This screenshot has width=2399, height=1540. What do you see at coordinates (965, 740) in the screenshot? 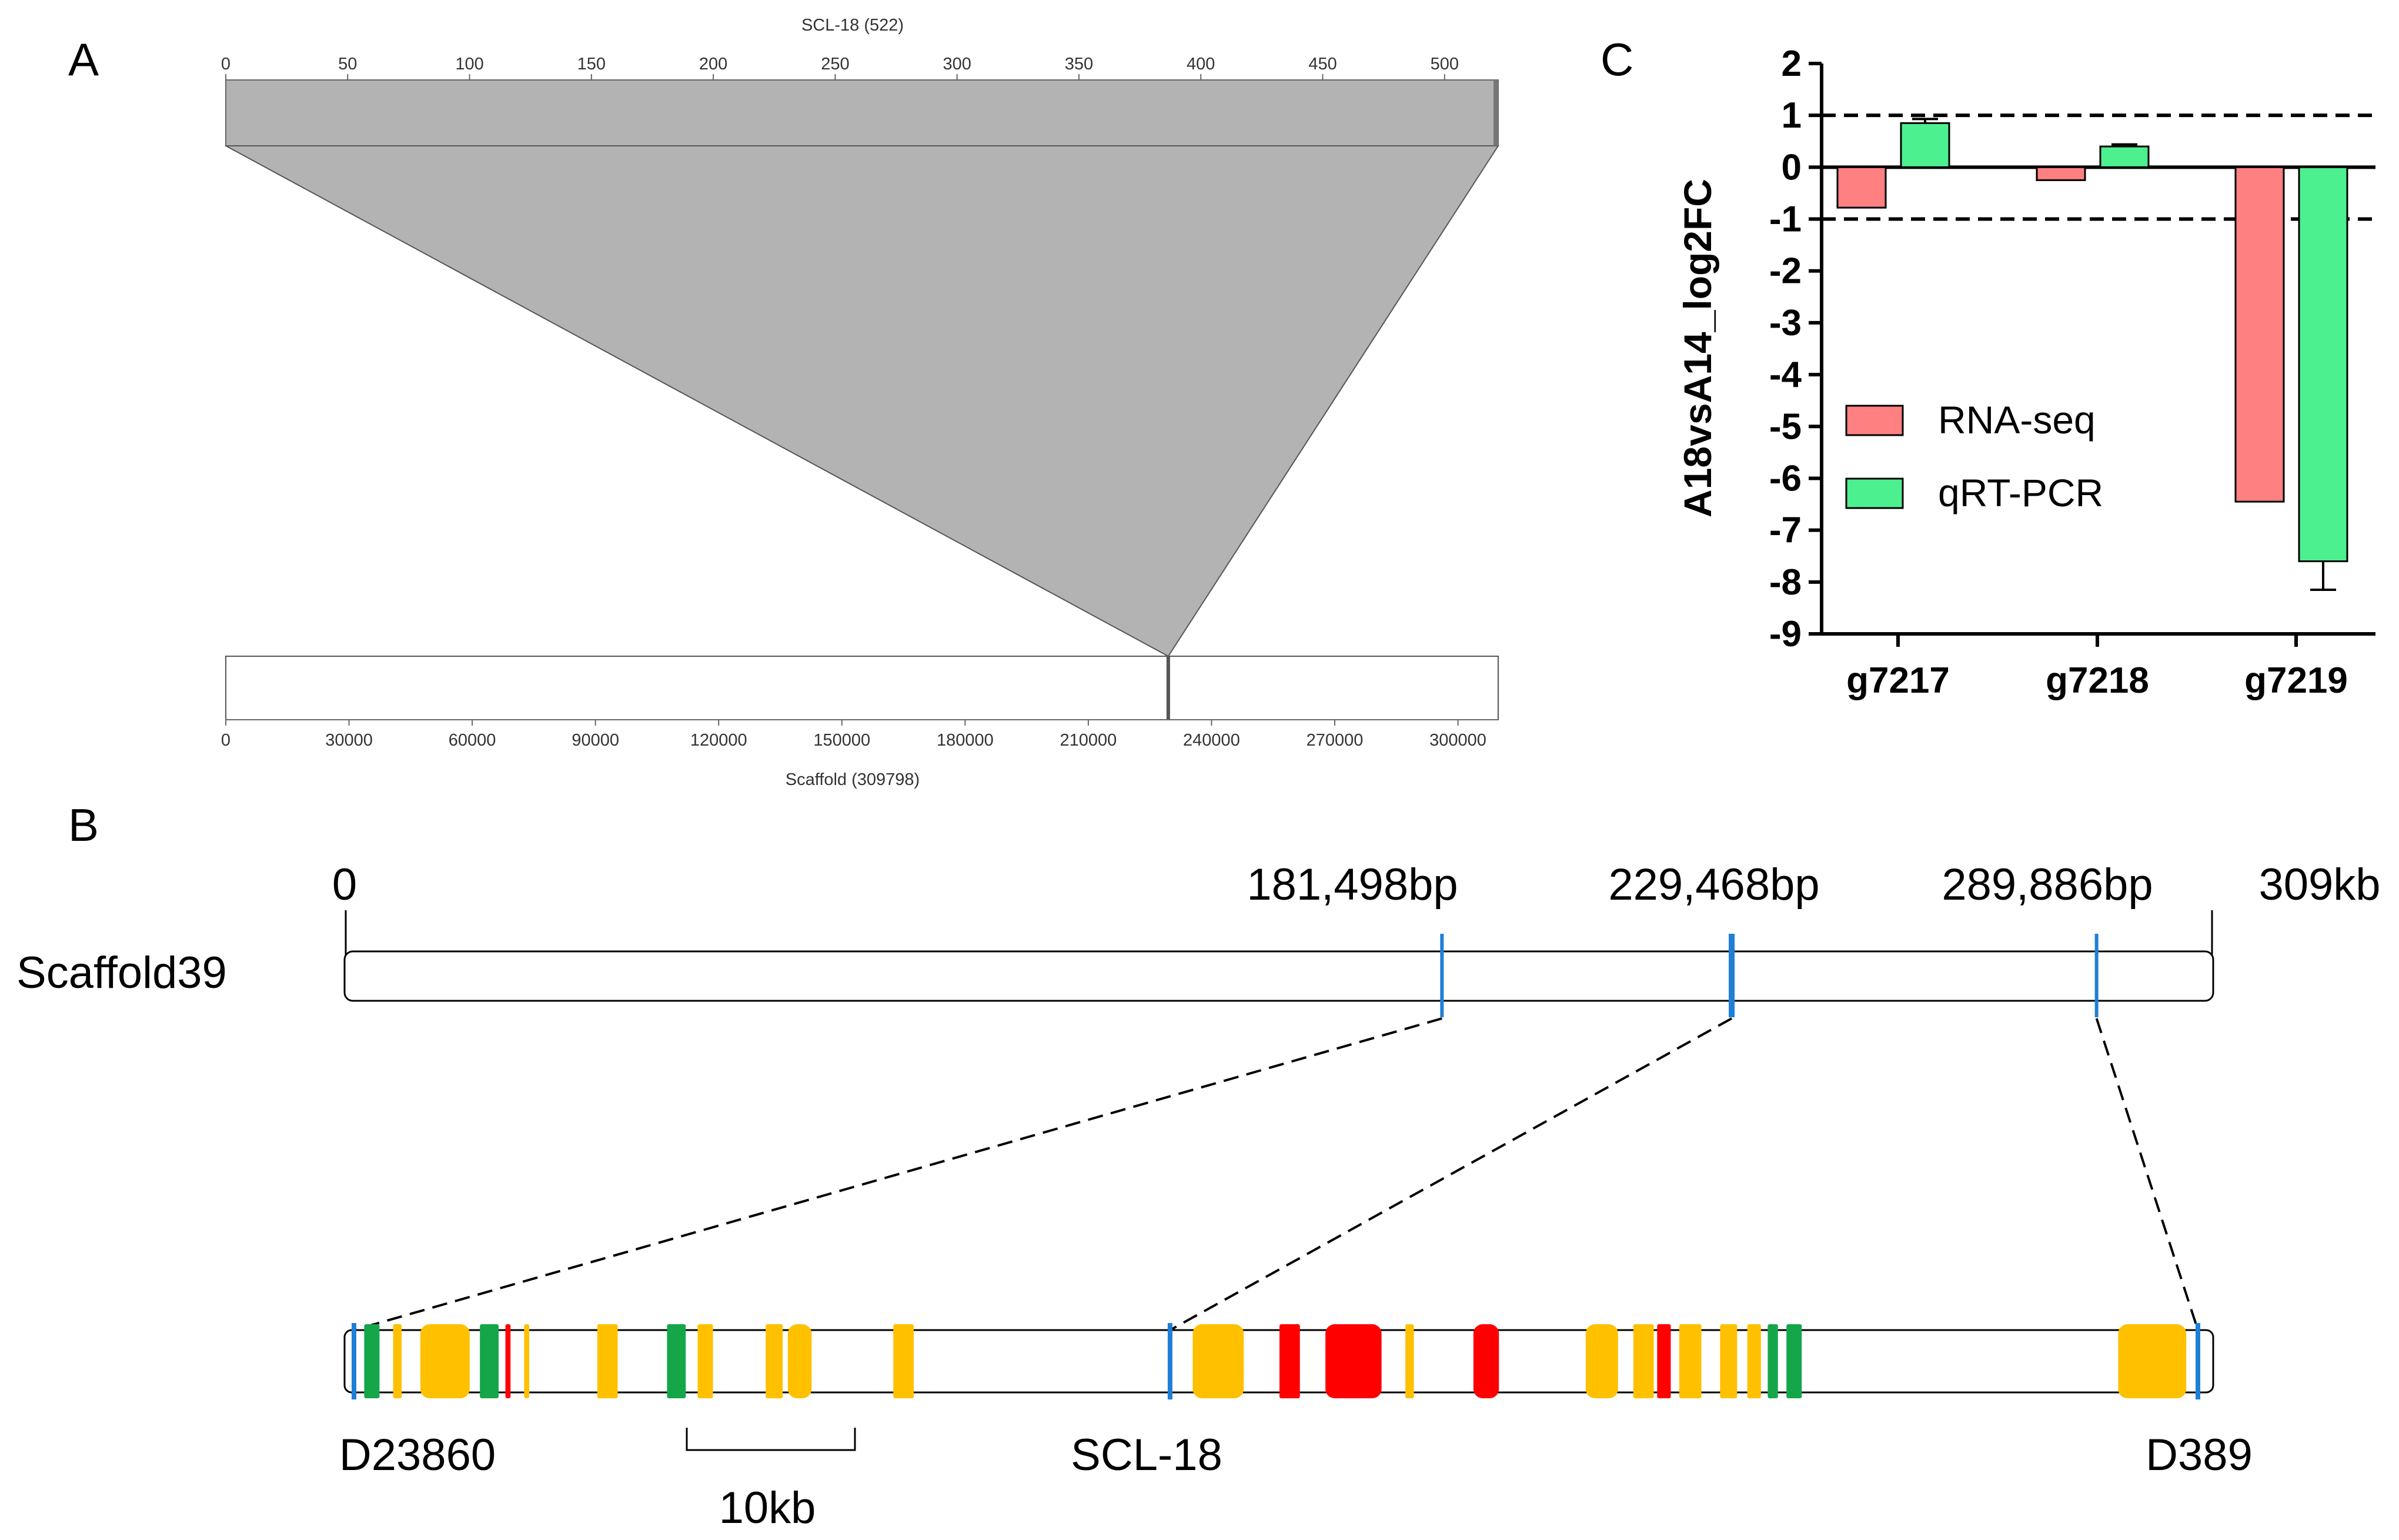
I see `scaffold-tick-label: 180000` at bounding box center [965, 740].